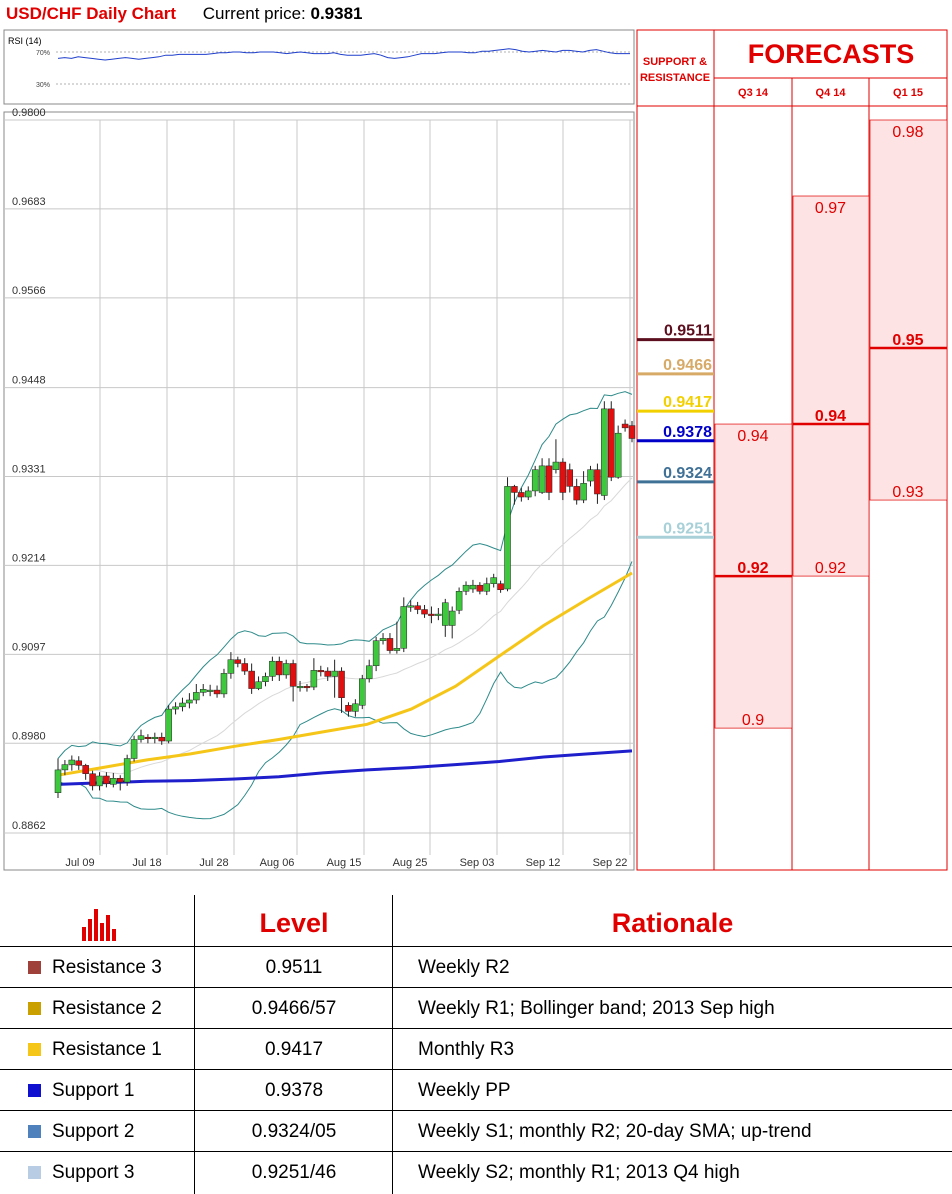 The height and width of the screenshot is (1194, 952). What do you see at coordinates (831, 54) in the screenshot?
I see `forecasts-title: FORECASTS` at bounding box center [831, 54].